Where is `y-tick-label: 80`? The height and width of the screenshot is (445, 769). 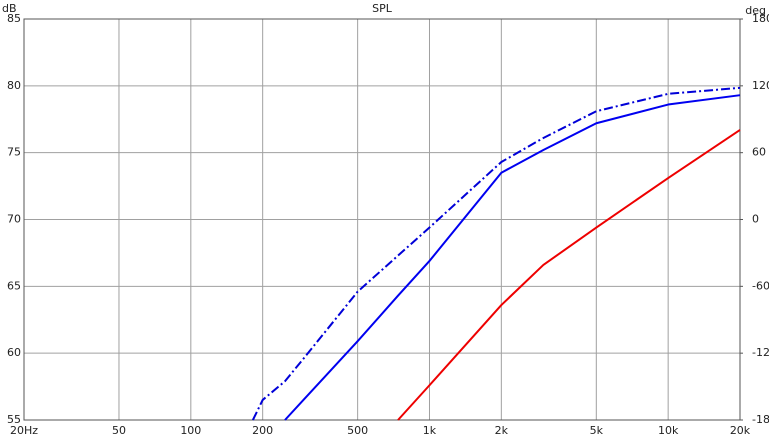
y-tick-label: 80 is located at coordinates (14, 85).